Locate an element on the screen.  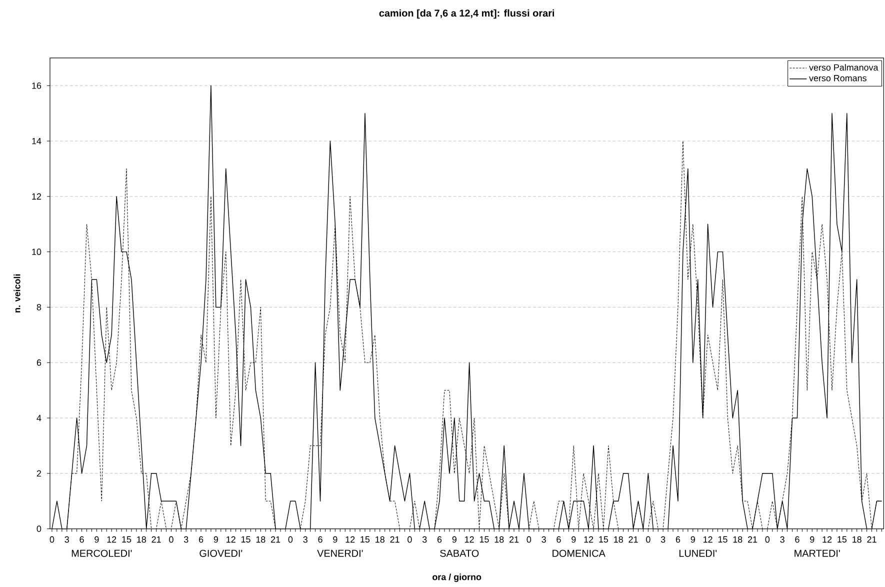
y-tick-label: 2 is located at coordinates (39, 473).